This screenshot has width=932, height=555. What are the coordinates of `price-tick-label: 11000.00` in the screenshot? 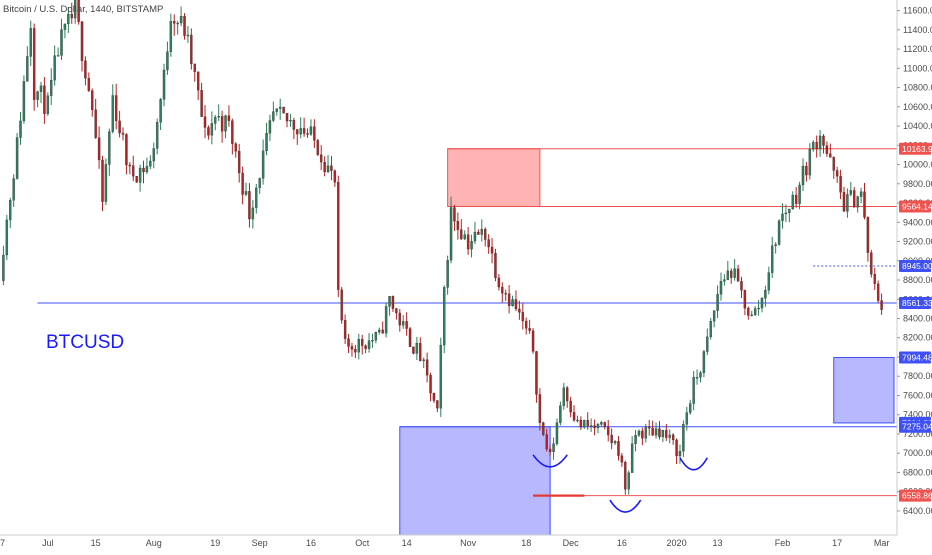 It's located at (917, 68).